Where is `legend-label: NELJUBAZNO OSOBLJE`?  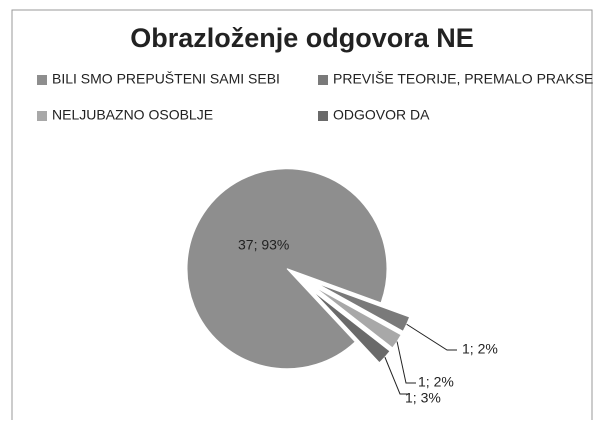
legend-label: NELJUBAZNO OSOBLJE is located at coordinates (132, 115).